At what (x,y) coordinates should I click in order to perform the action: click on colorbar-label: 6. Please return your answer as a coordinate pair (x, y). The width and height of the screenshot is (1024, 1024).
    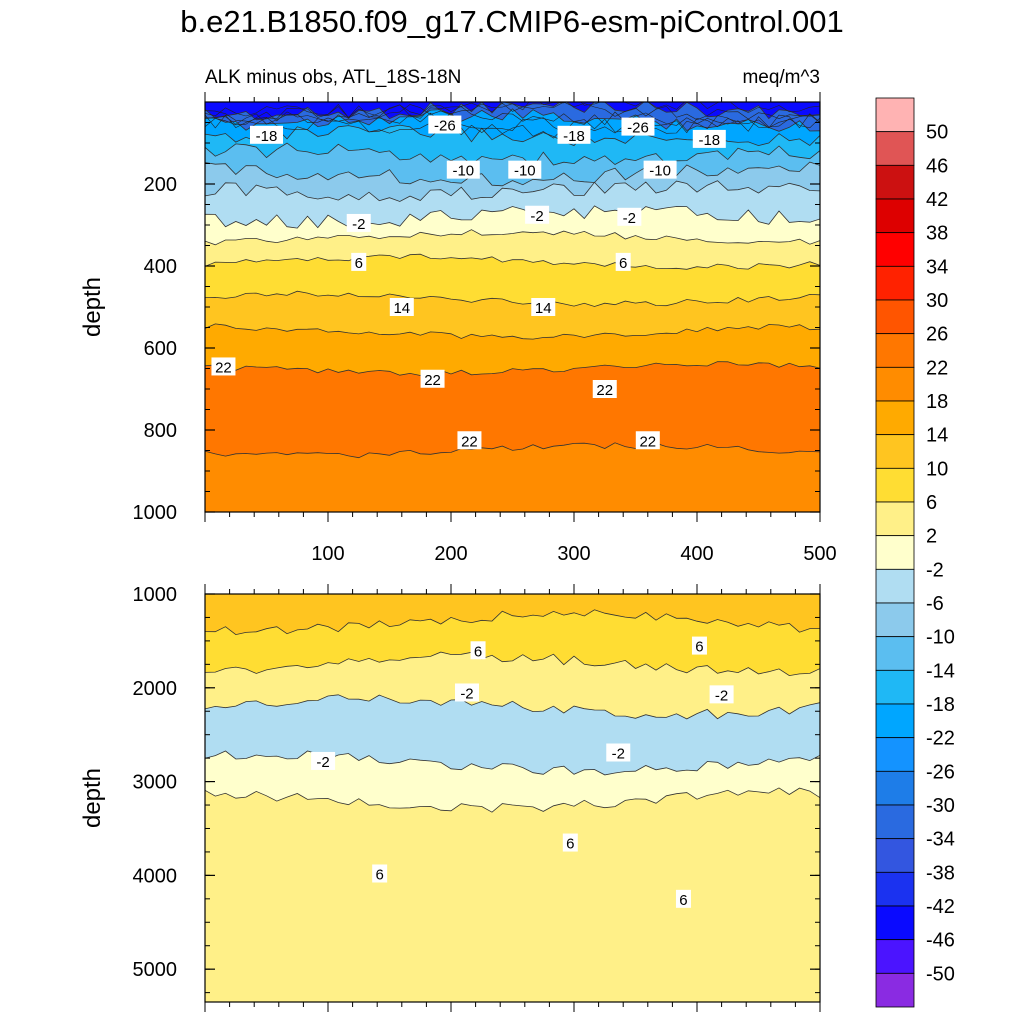
    Looking at the image, I should click on (931, 503).